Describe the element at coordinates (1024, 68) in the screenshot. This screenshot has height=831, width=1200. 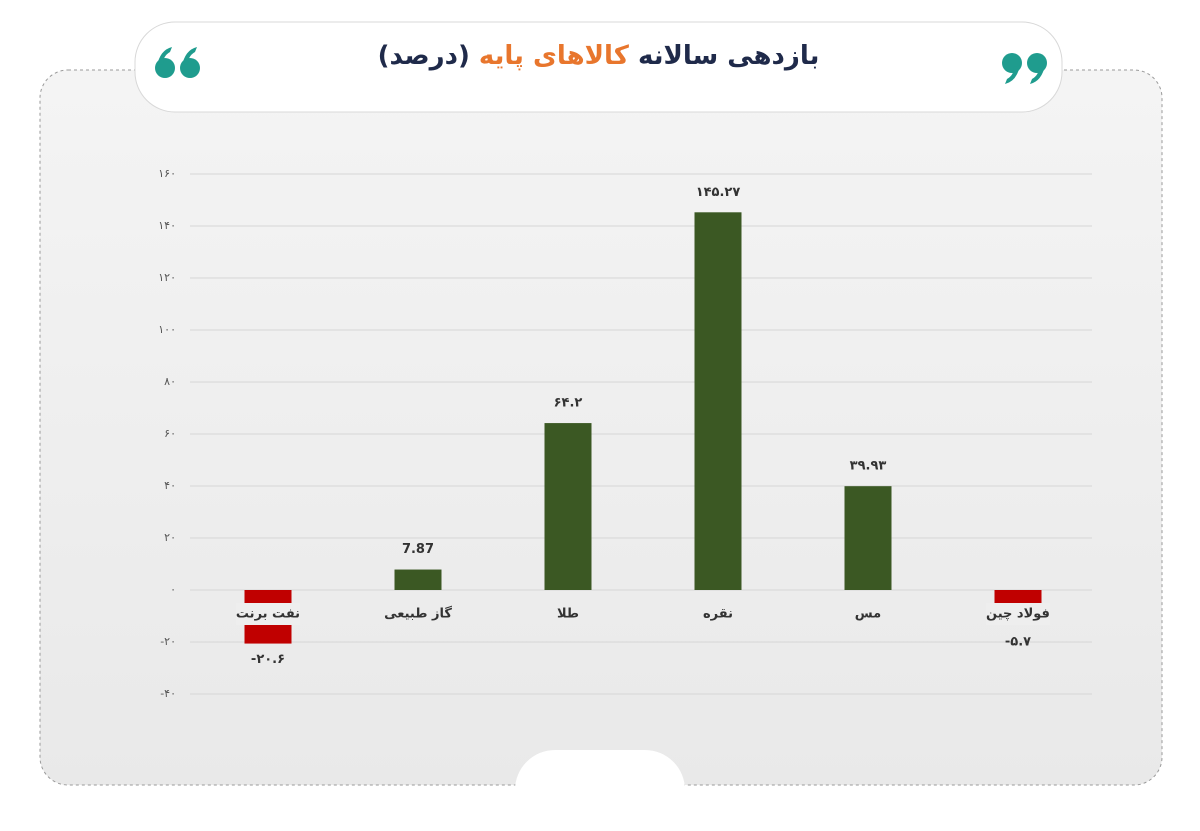
I see `quote-right` at that location.